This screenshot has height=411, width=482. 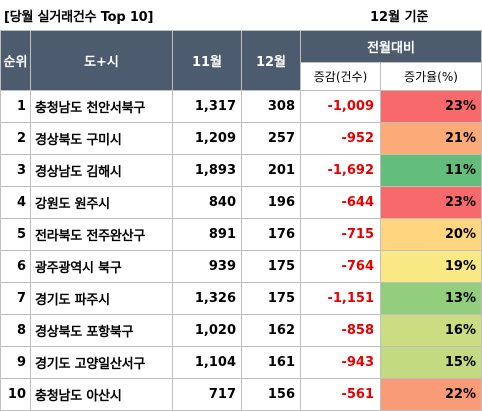 What do you see at coordinates (340, 266) in the screenshot?
I see `change-count-cell: -764` at bounding box center [340, 266].